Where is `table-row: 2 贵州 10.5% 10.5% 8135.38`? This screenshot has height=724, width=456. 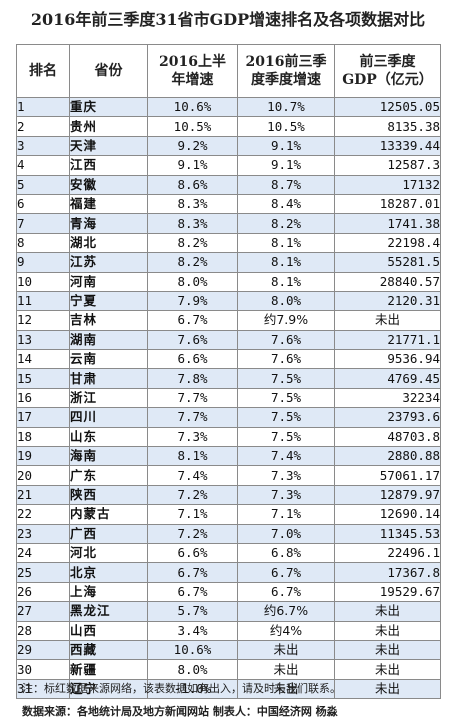 table-row: 2 贵州 10.5% 10.5% 8135.38 is located at coordinates (228, 126).